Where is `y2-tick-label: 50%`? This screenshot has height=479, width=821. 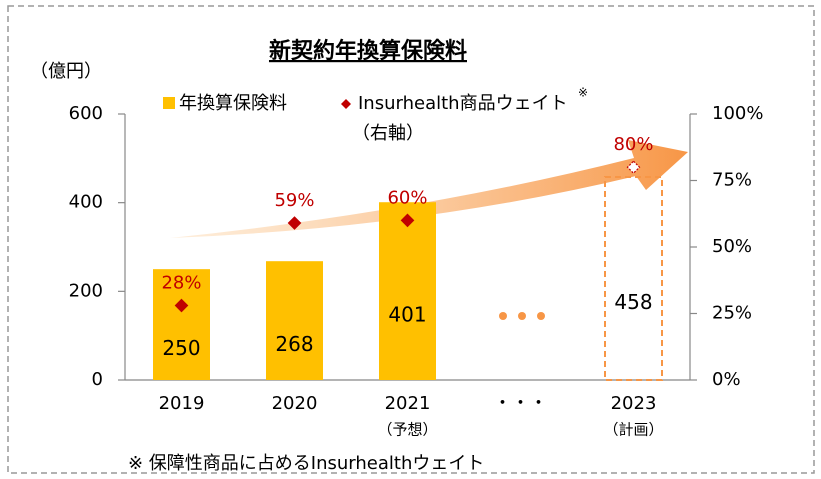 y2-tick-label: 50% is located at coordinates (732, 246).